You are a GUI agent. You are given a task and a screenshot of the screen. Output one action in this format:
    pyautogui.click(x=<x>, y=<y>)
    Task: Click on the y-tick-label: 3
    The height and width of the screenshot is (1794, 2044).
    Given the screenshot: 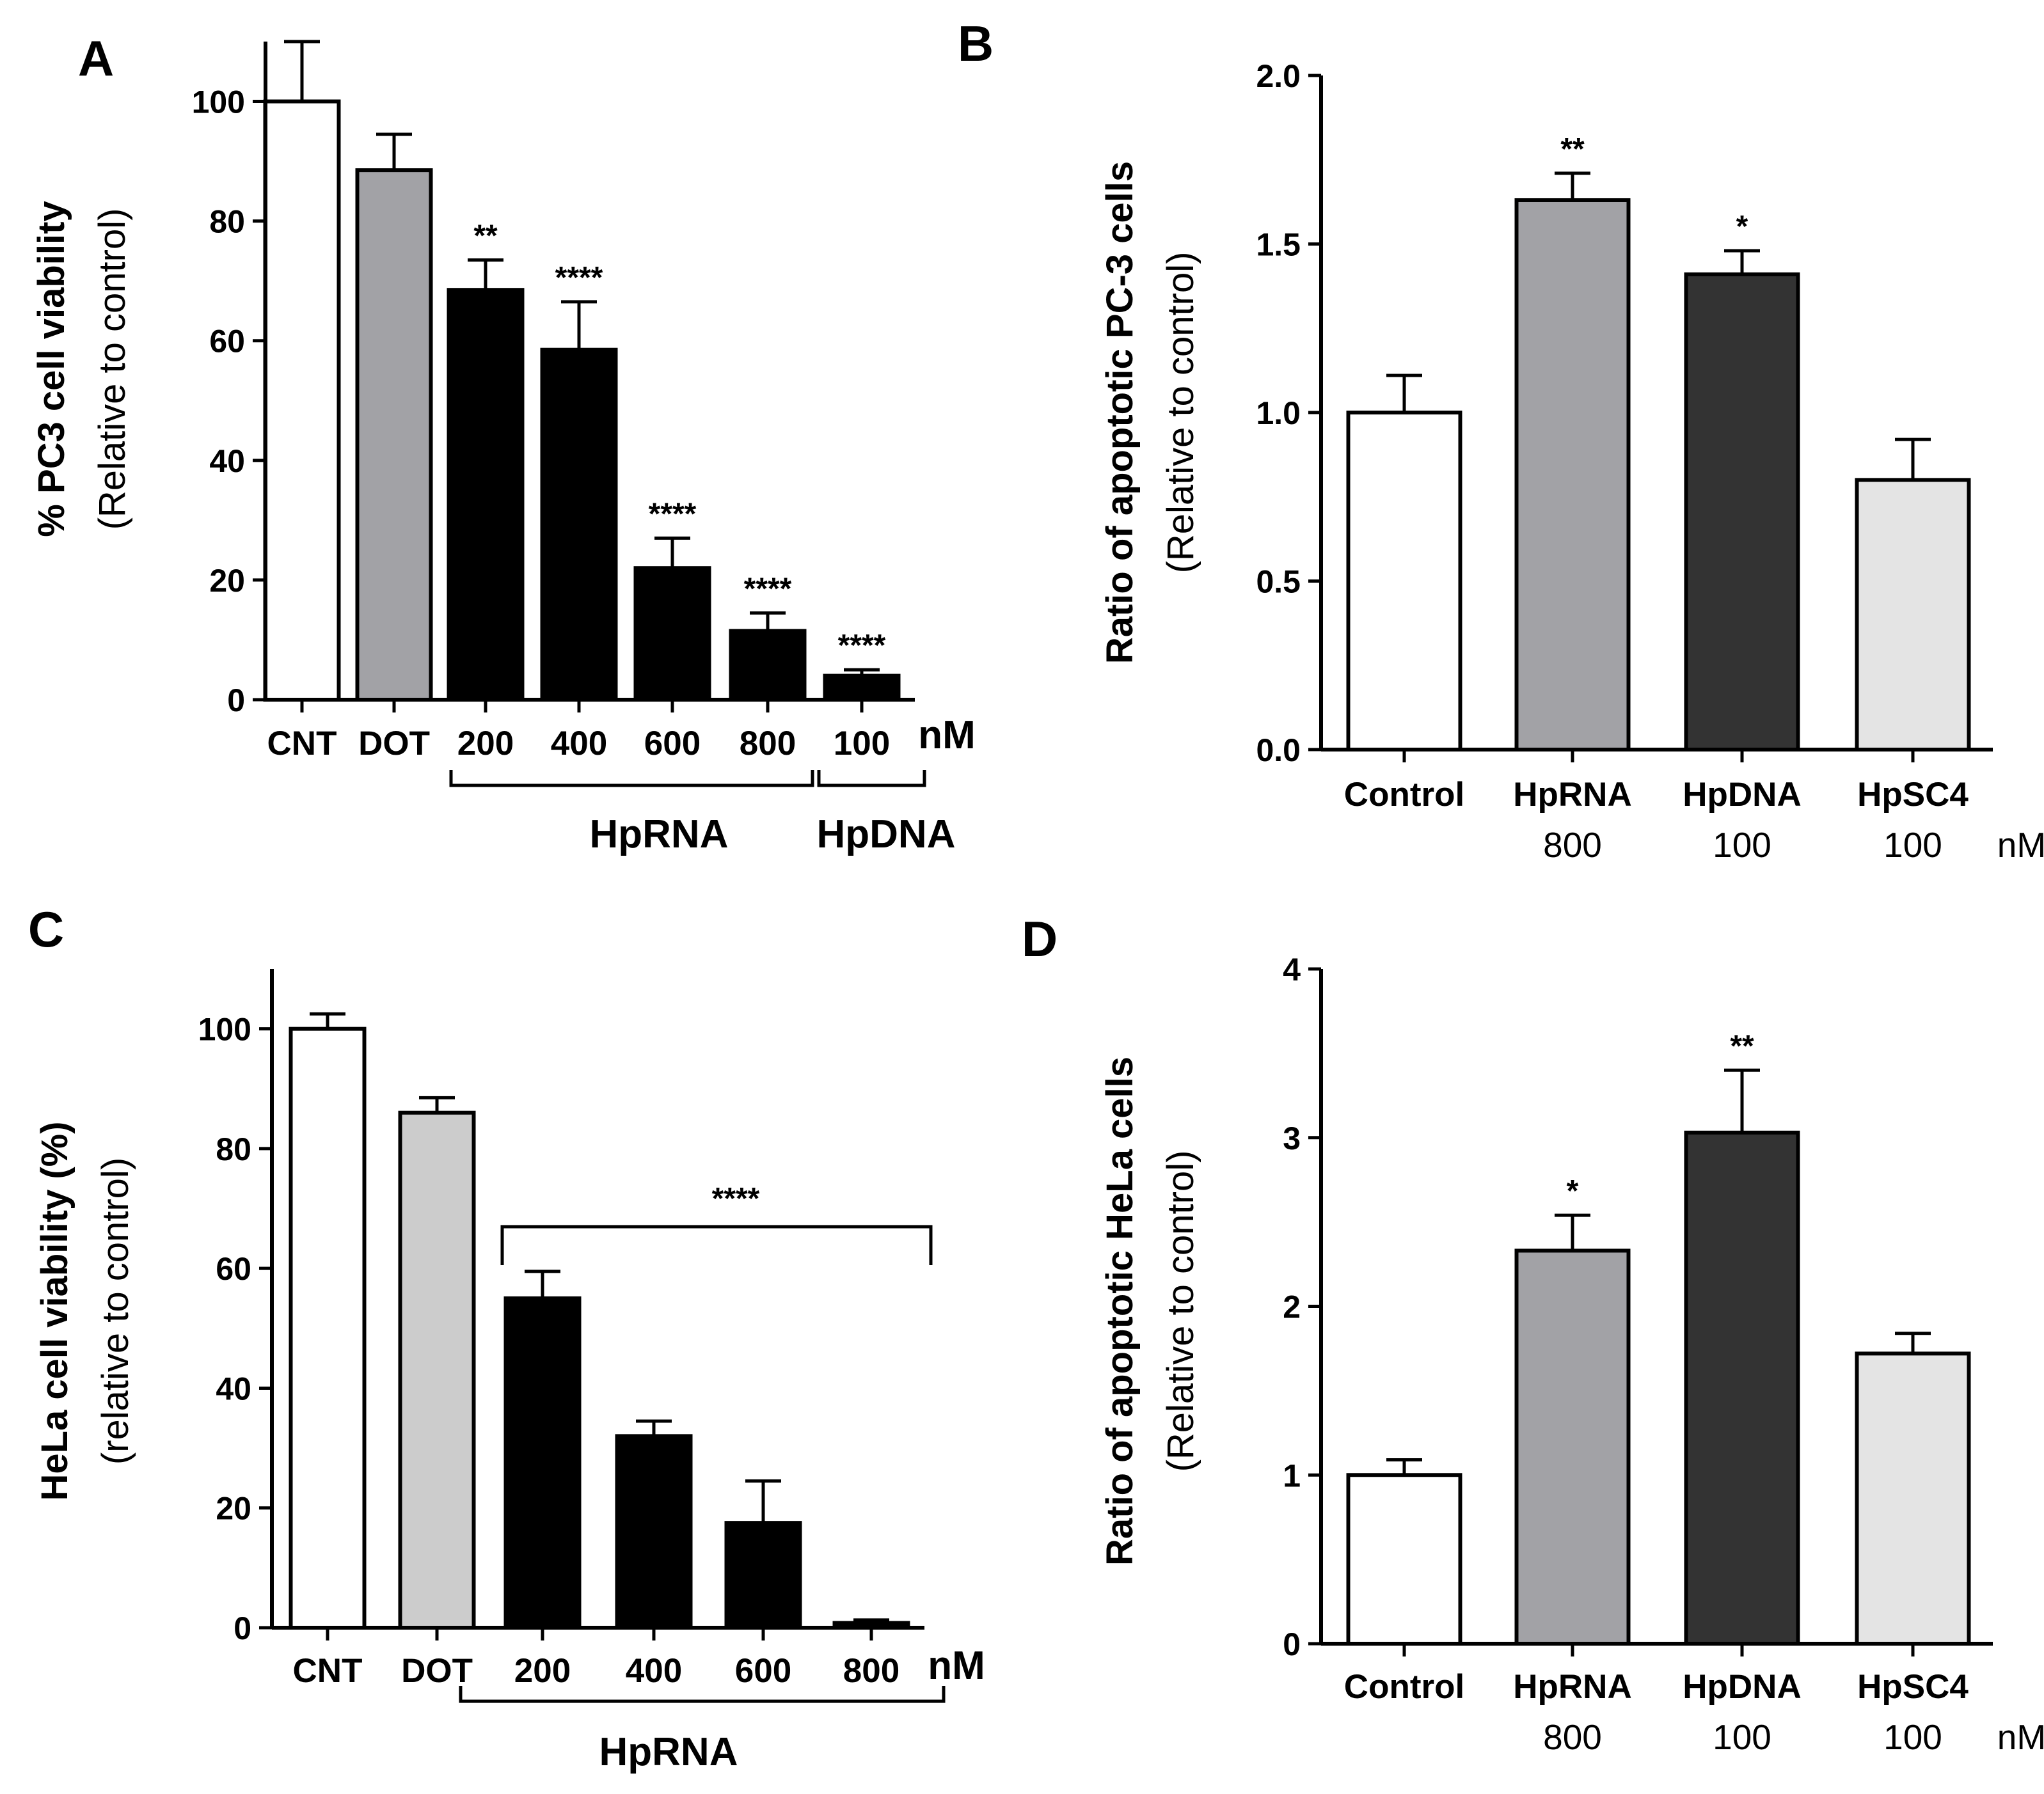 What is the action you would take?
    pyautogui.click(x=1292, y=1138)
    